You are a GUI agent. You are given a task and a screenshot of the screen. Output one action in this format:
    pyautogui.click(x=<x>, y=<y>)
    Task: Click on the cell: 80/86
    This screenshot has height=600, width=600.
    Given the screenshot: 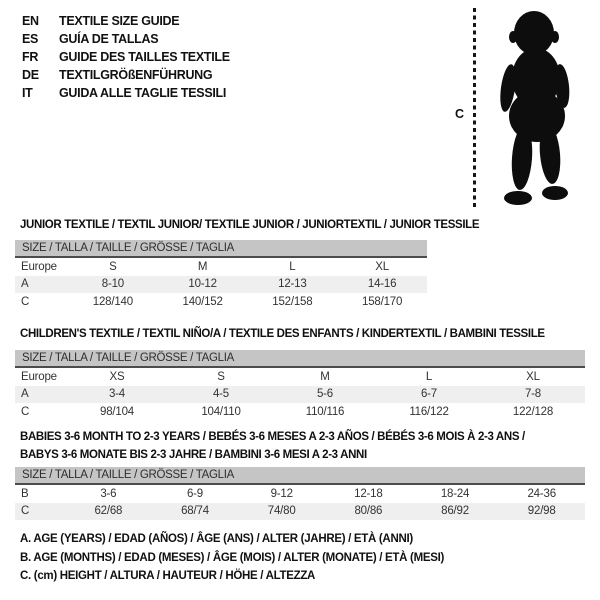 What is the action you would take?
    pyautogui.click(x=368, y=511)
    